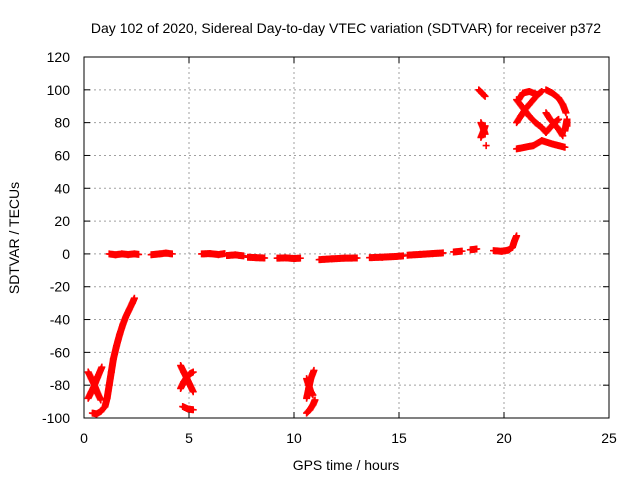 Image resolution: width=640 pixels, height=480 pixels. Describe the element at coordinates (348, 438) in the screenshot. I see `x-tick-labels: 0 5 10 15 20 25` at that location.